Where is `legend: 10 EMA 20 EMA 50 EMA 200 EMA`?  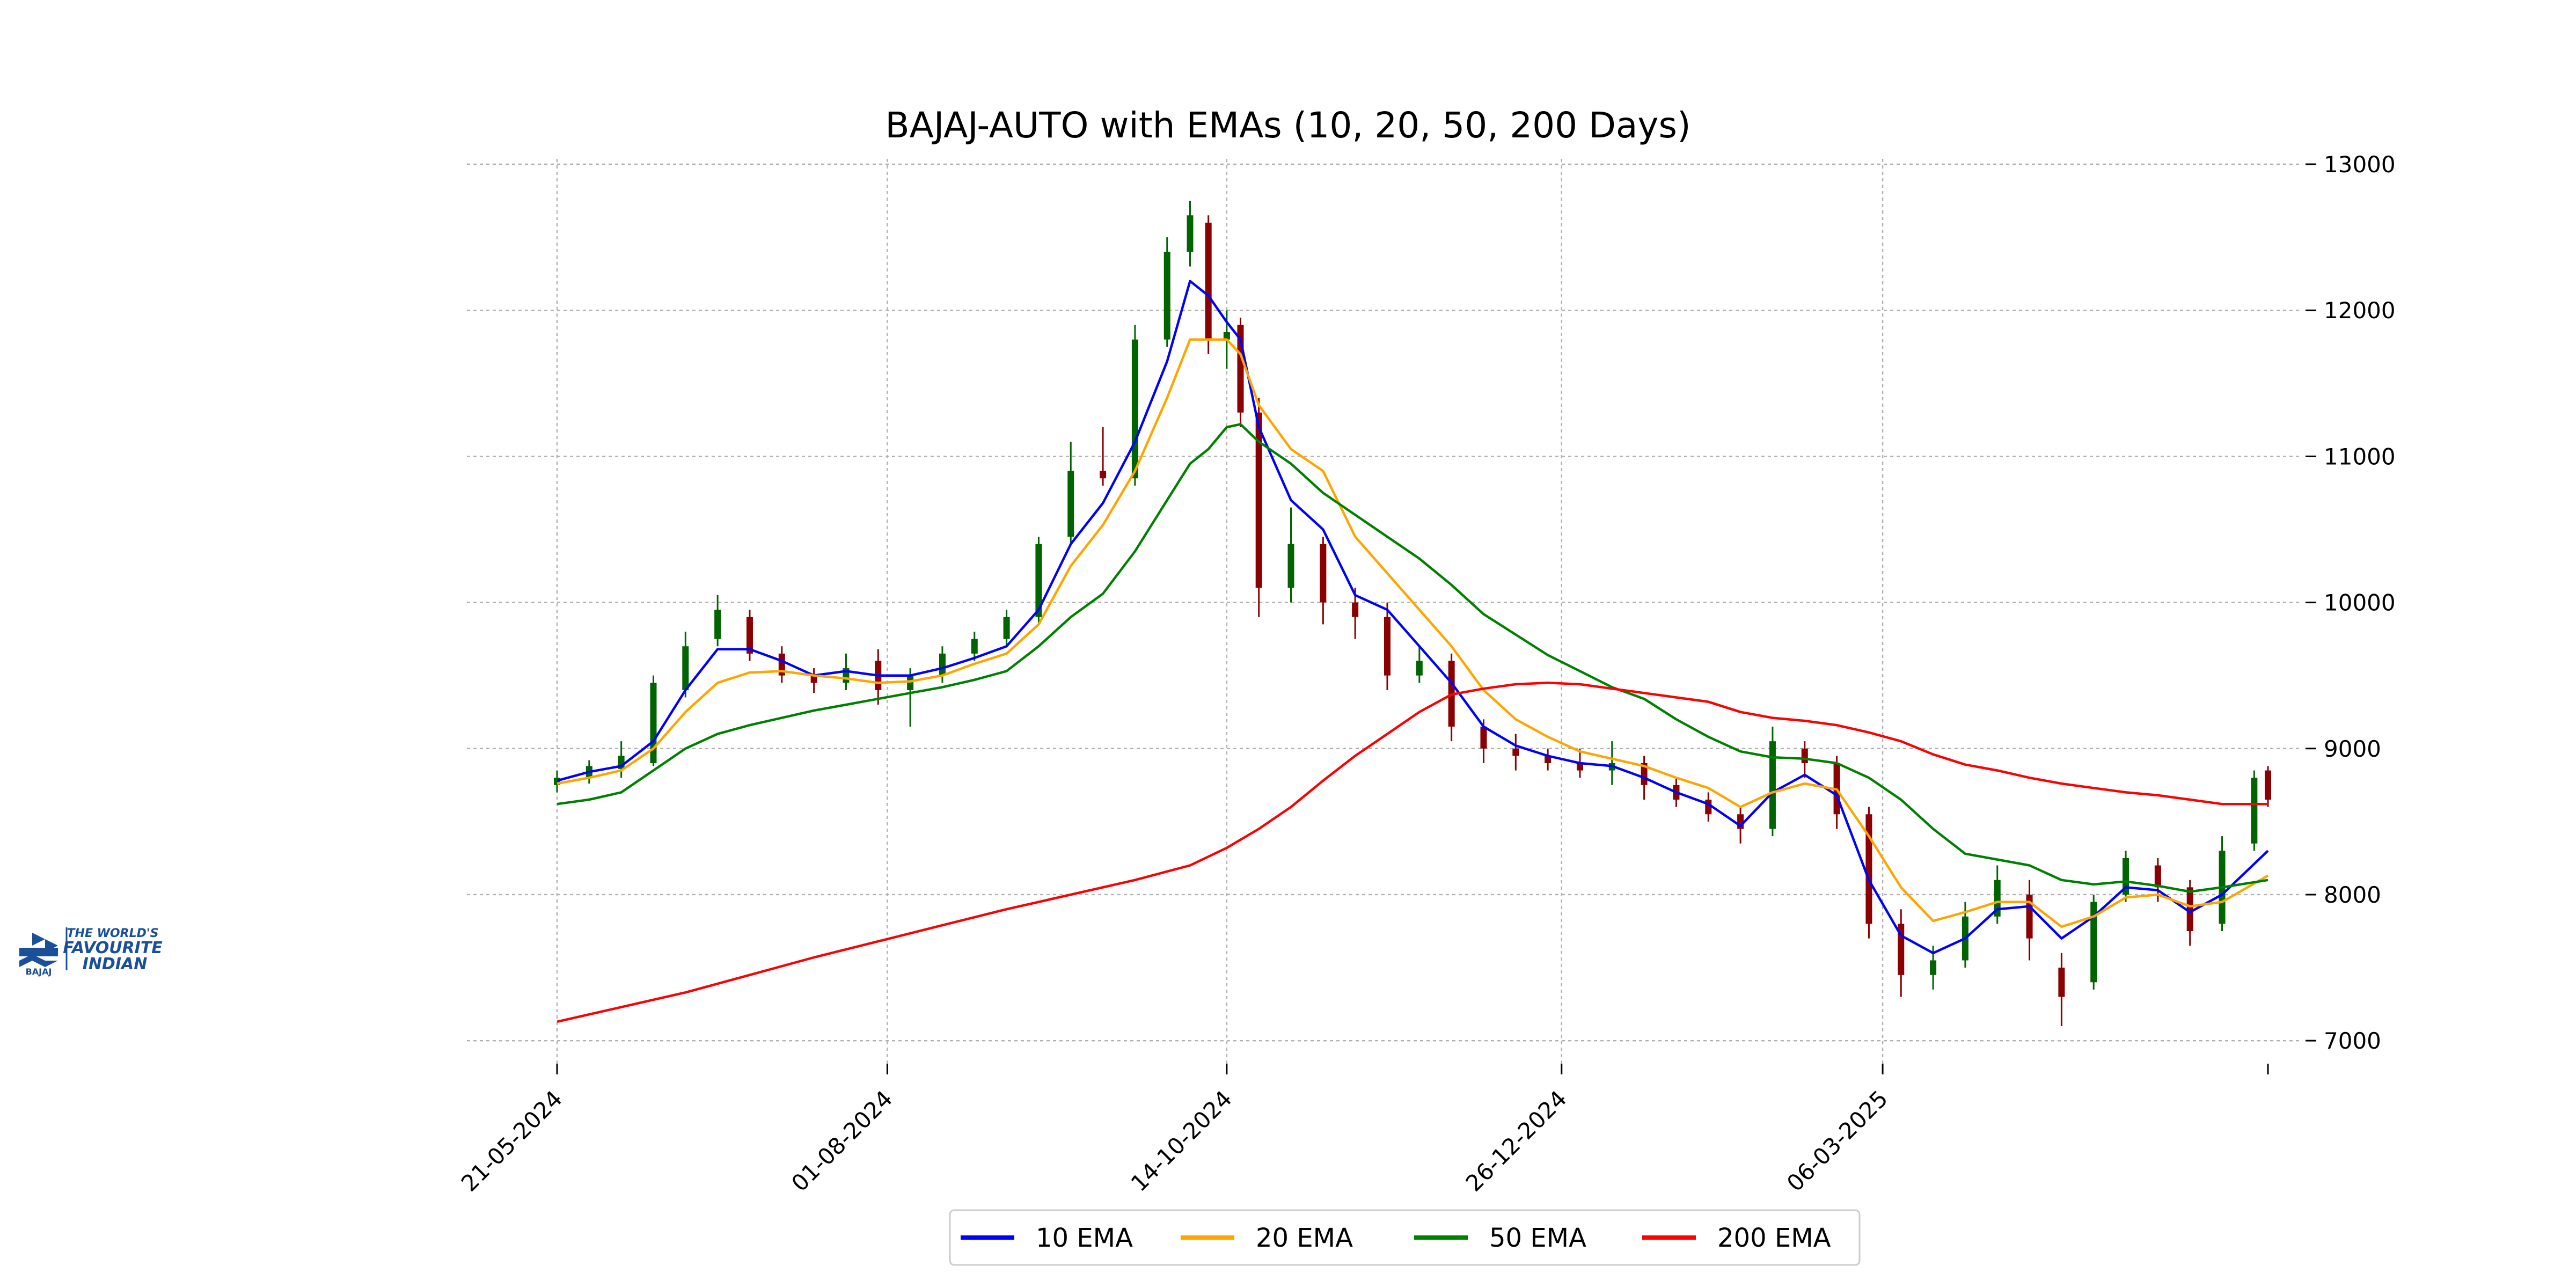
legend: 10 EMA 20 EMA 50 EMA 200 EMA is located at coordinates (1405, 1237).